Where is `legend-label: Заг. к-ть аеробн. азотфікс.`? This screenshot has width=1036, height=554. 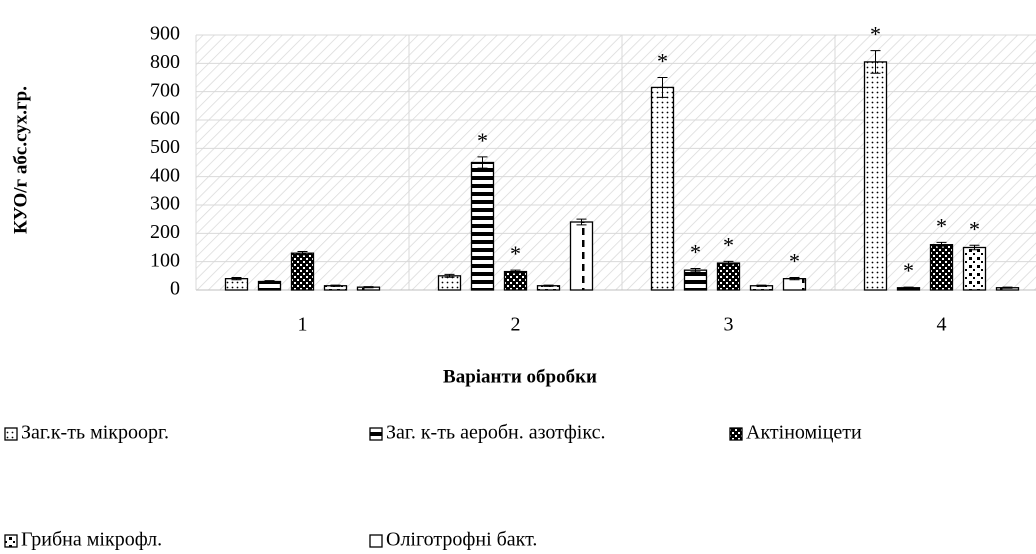
legend-label: Заг. к-ть аеробн. азотфікс. is located at coordinates (495, 433).